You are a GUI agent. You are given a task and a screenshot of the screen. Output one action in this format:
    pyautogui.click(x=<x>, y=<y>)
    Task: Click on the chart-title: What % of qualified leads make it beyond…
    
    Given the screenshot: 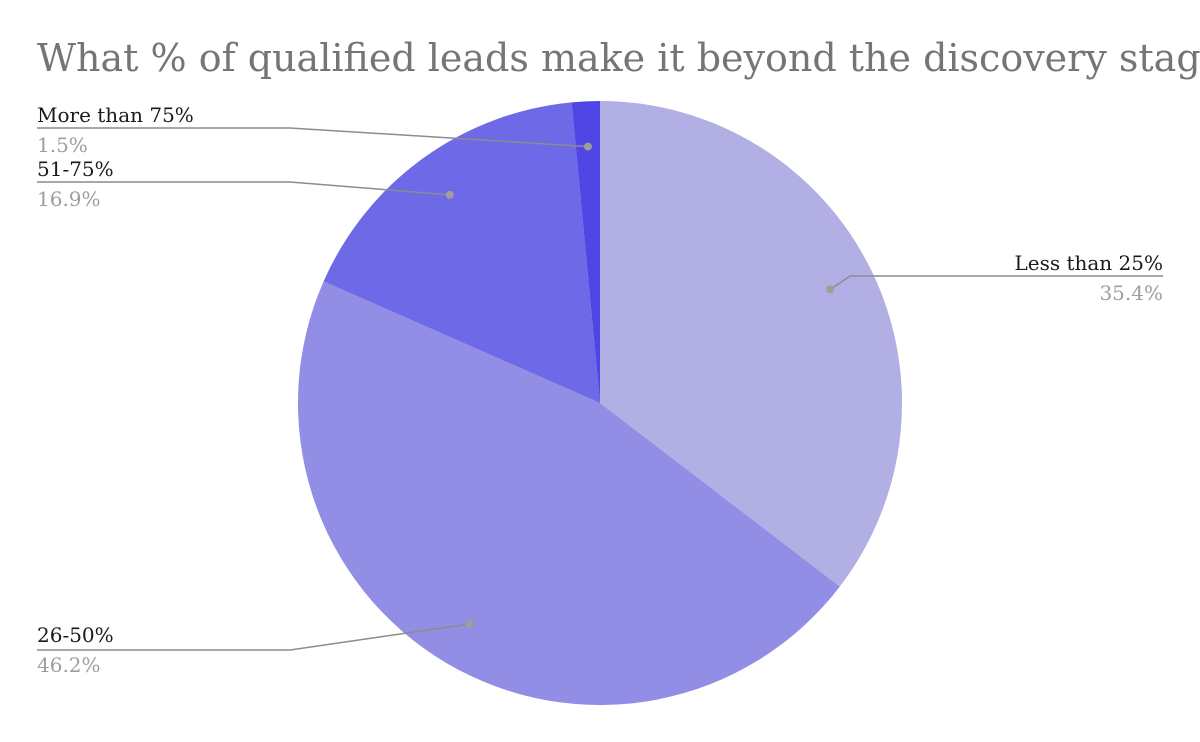 What is the action you would take?
    pyautogui.click(x=618, y=58)
    